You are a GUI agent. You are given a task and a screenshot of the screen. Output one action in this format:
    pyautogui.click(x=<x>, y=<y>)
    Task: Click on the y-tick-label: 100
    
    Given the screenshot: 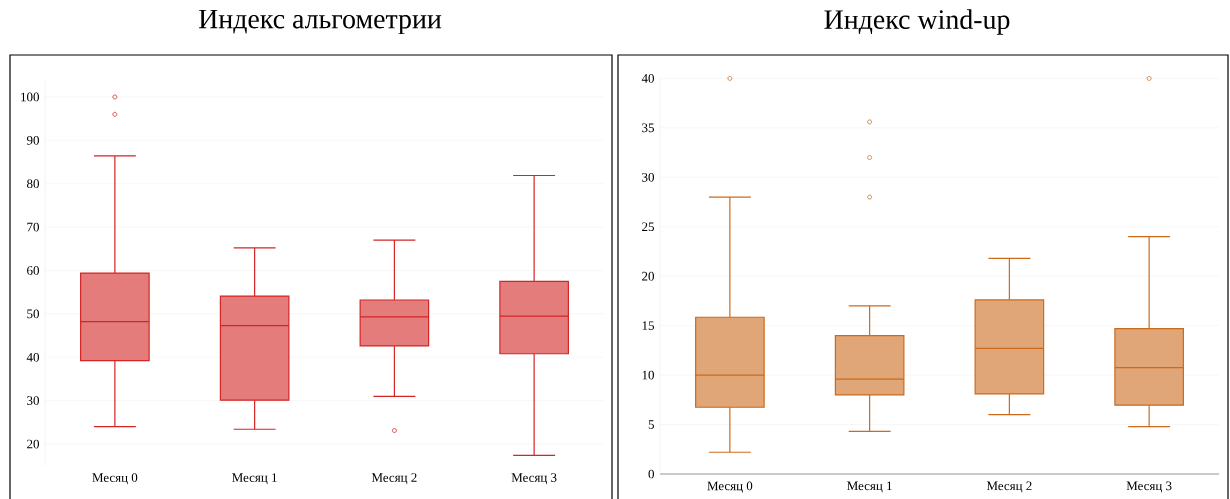 What is the action you would take?
    pyautogui.click(x=30, y=97)
    